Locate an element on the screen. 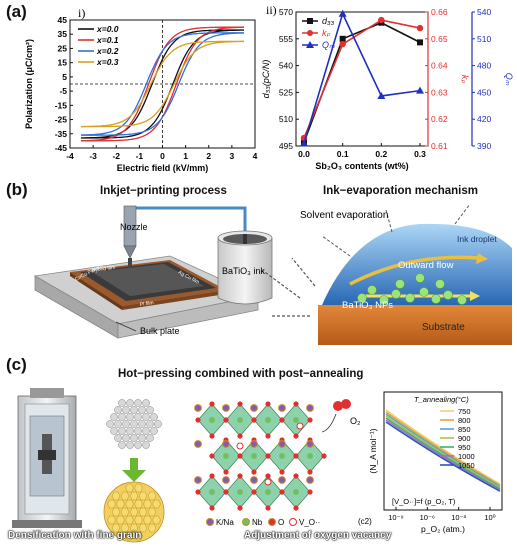  right1-tick-label: 0.61 is located at coordinates (439, 146).